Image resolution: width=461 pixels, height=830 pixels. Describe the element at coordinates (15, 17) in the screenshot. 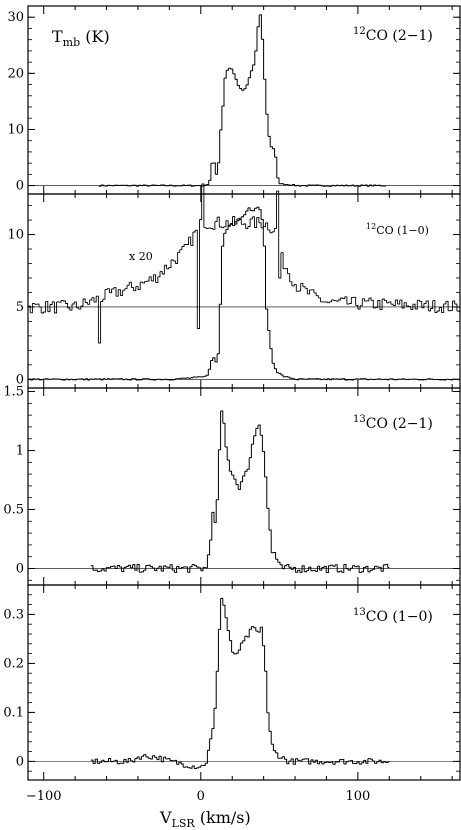

I see `y-tick-label: 30` at that location.